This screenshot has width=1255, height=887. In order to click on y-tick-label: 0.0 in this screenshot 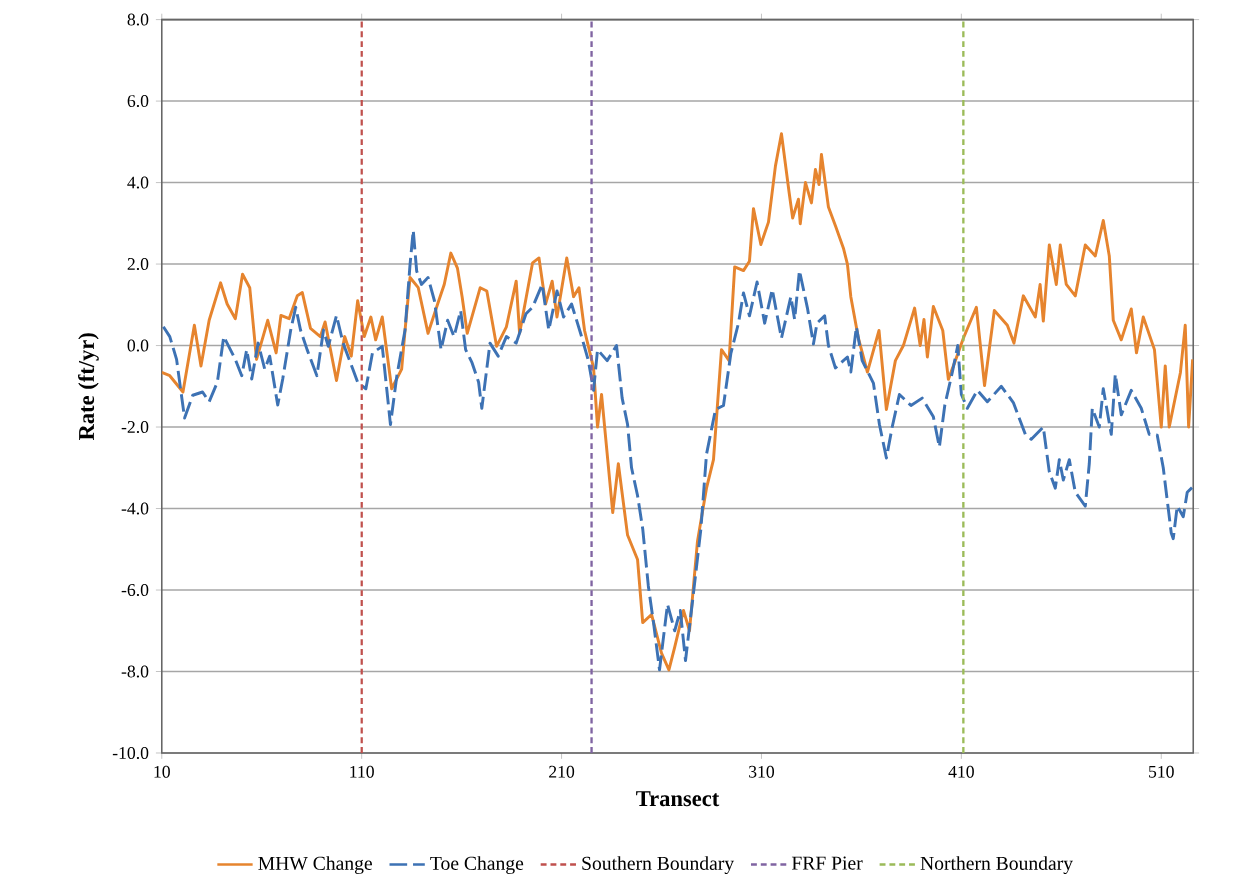, I will do `click(138, 345)`.